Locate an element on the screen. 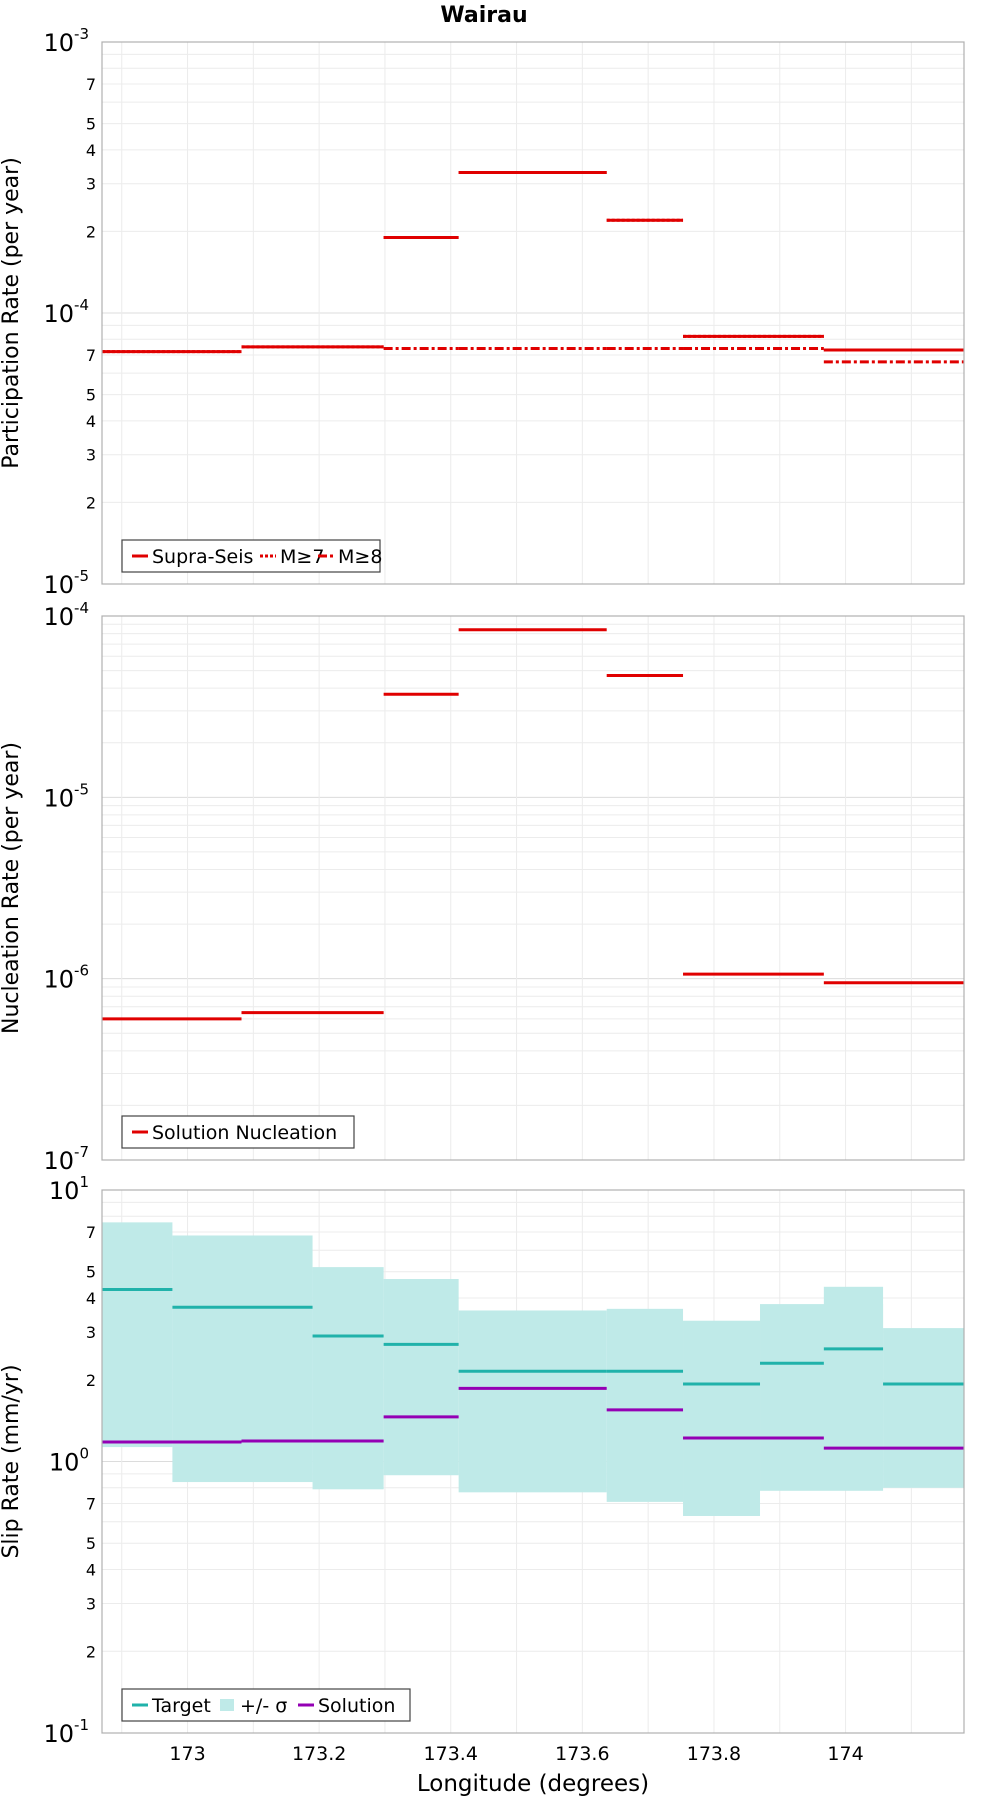 This screenshot has width=1000, height=1804. y-tick-label: 10⁻¹ is located at coordinates (66, 1732).